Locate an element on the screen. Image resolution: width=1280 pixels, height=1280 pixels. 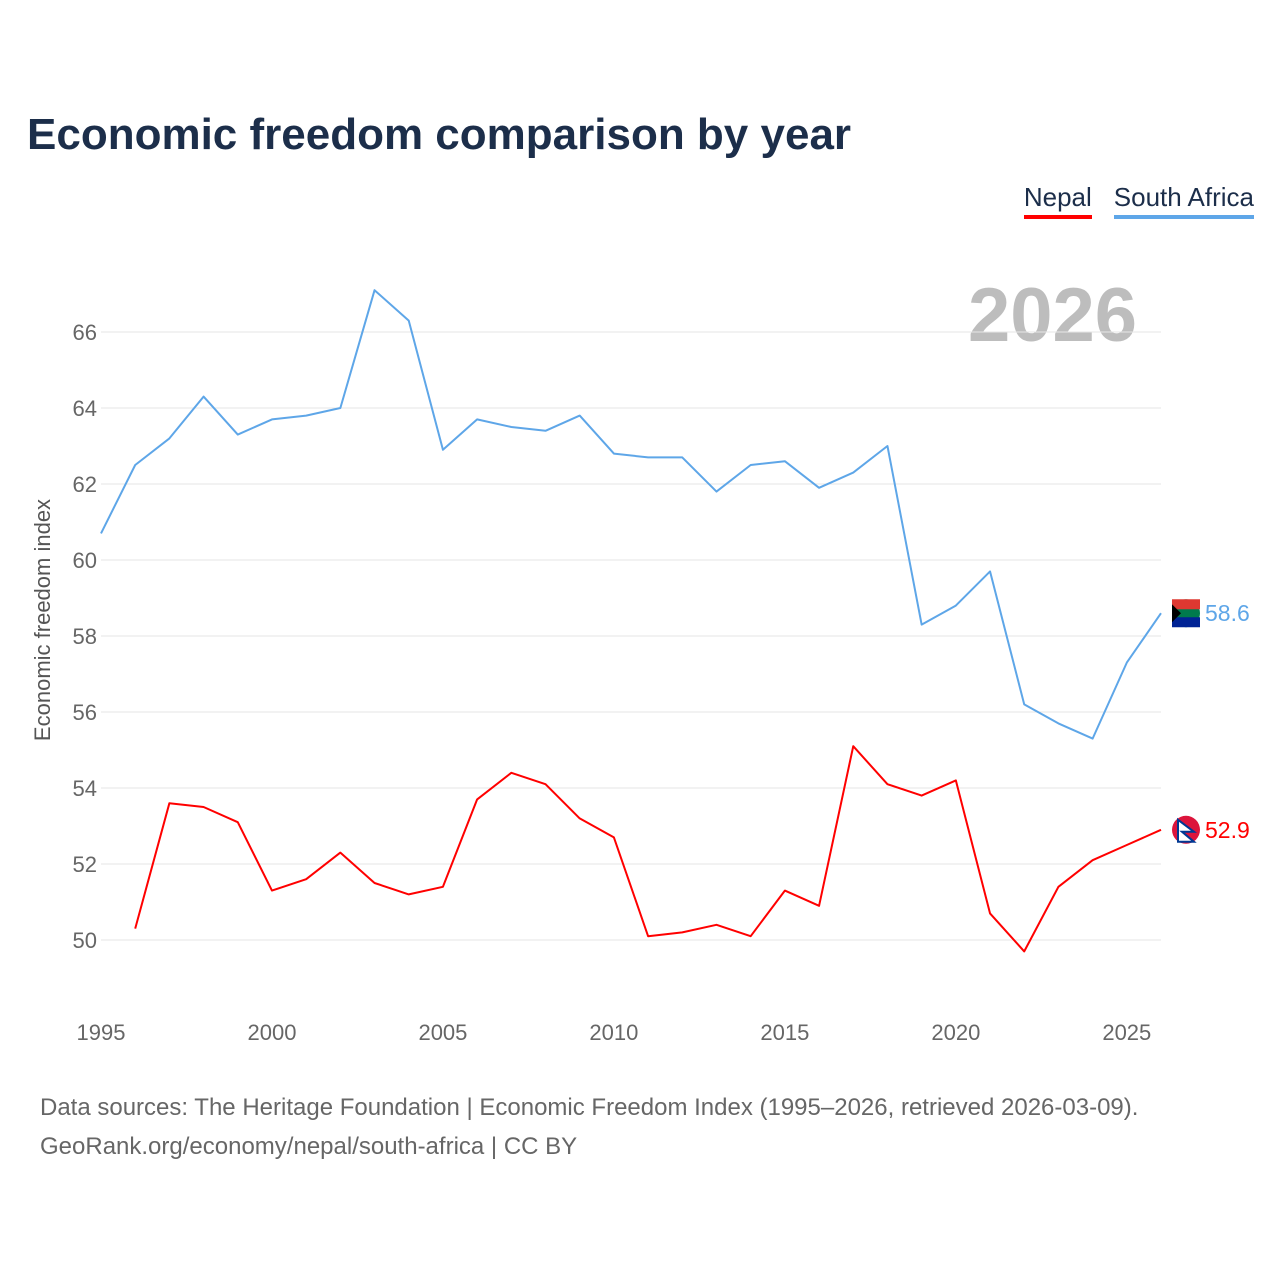
end-value-label-nepal: 52.9 is located at coordinates (1227, 830).